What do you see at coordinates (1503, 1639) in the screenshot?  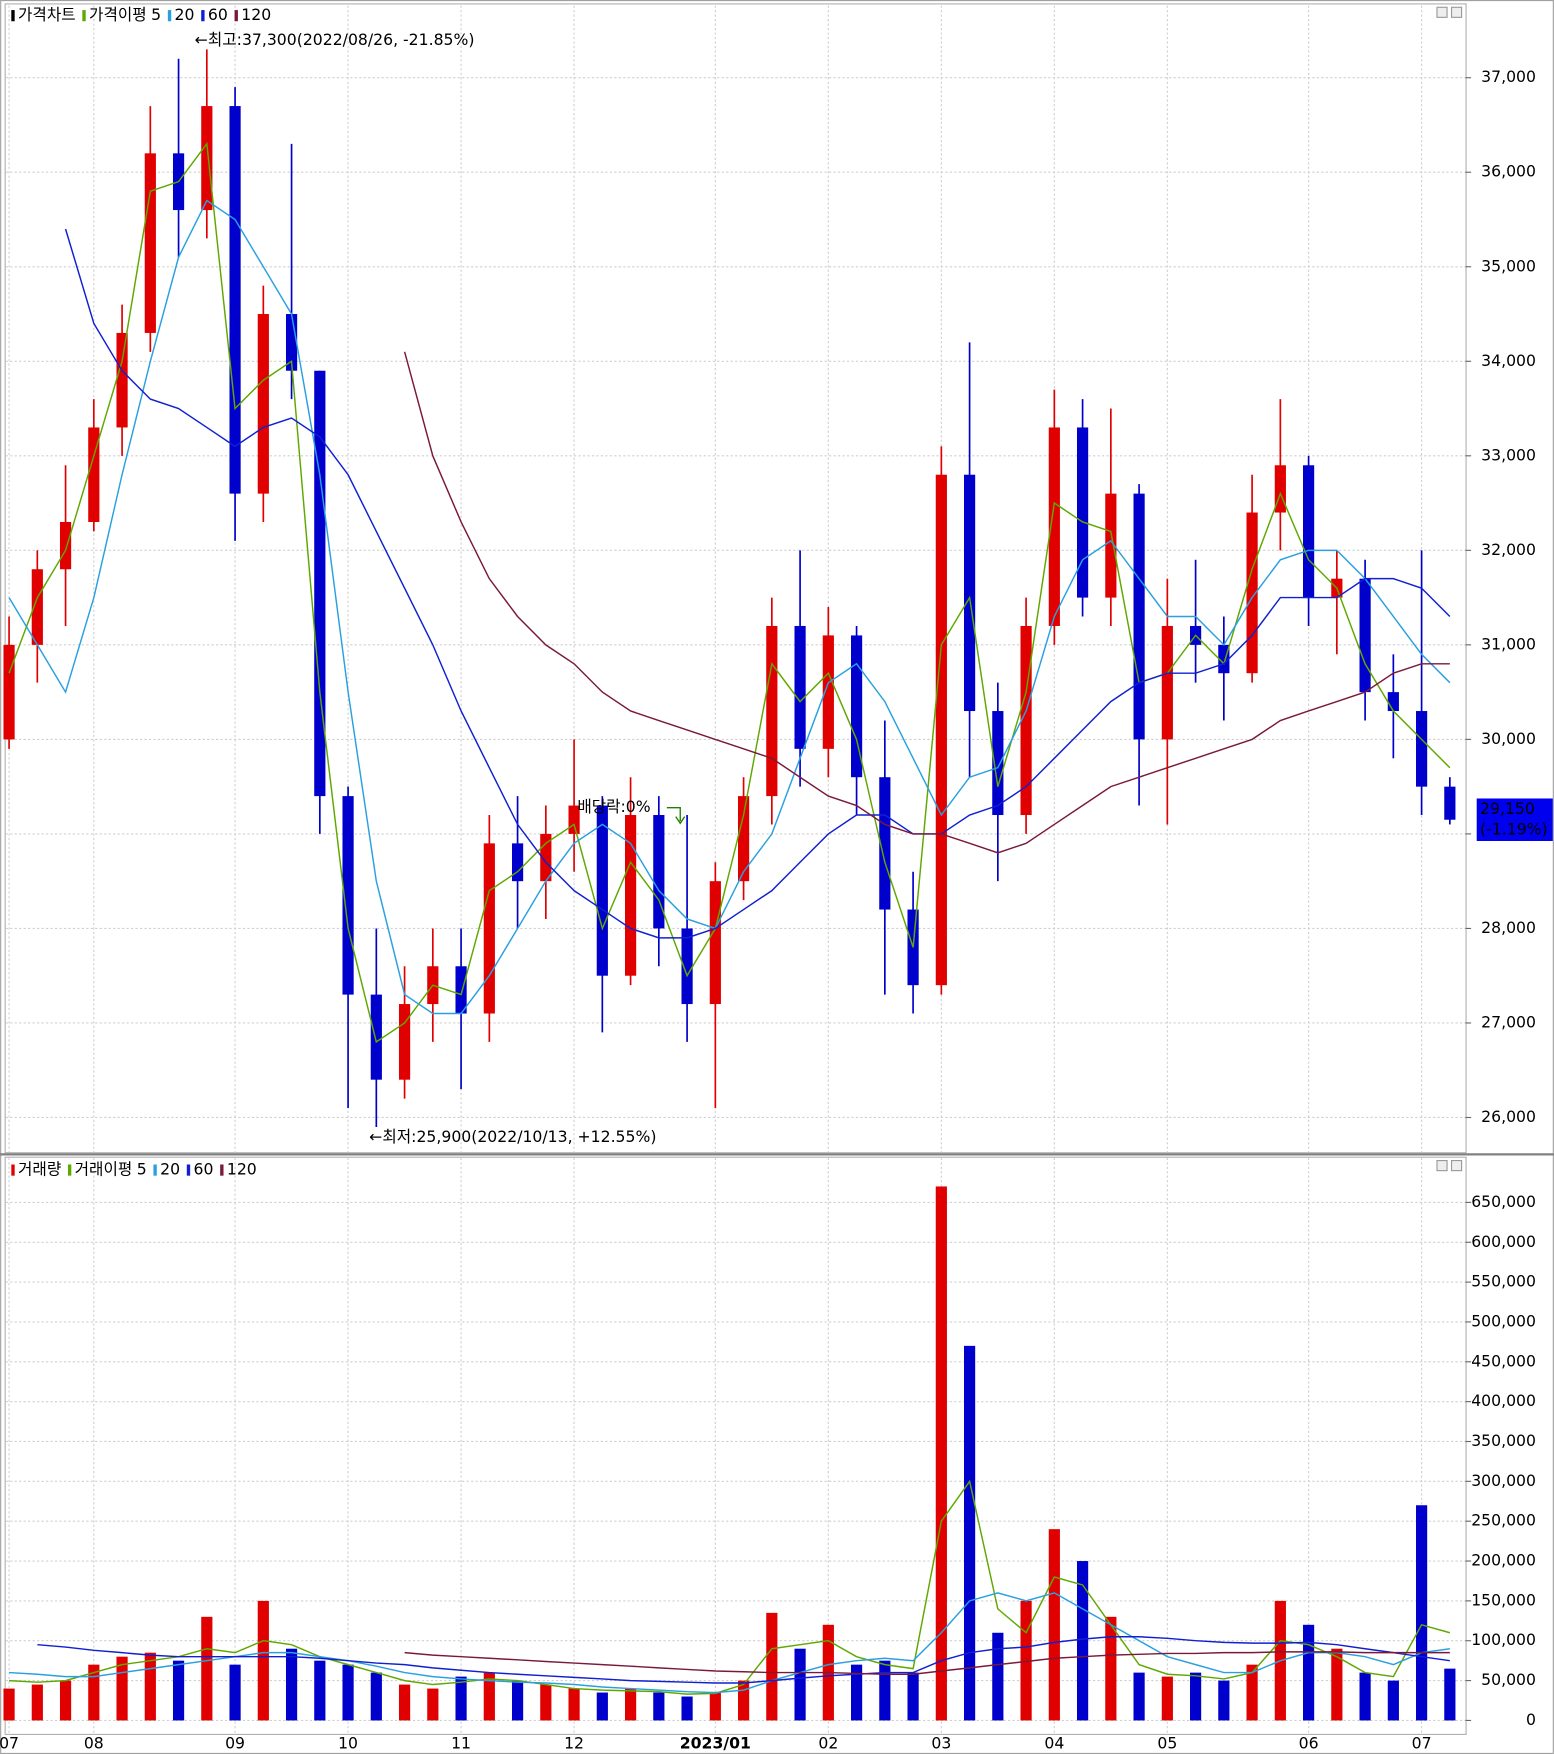 I see `y-tick-label: 100,000` at bounding box center [1503, 1639].